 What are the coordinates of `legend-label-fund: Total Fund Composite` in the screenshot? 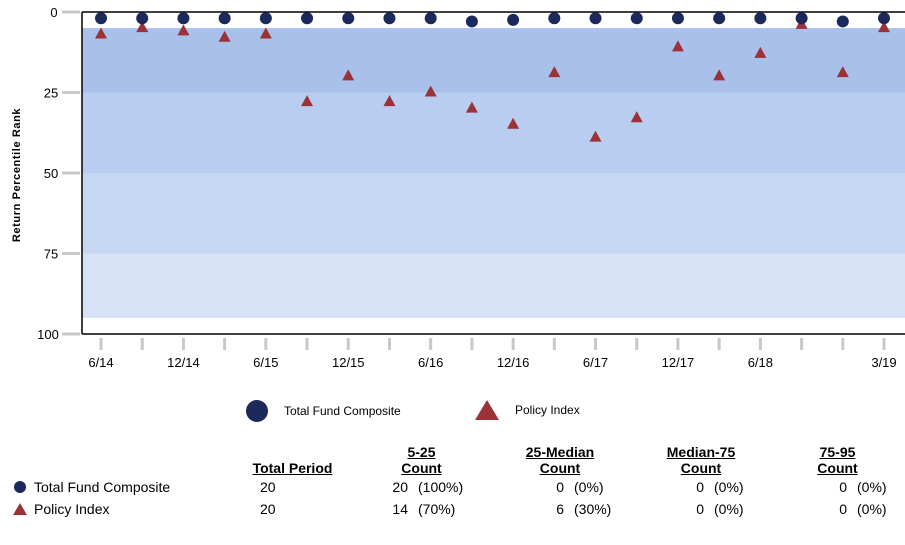 It's located at (342, 411).